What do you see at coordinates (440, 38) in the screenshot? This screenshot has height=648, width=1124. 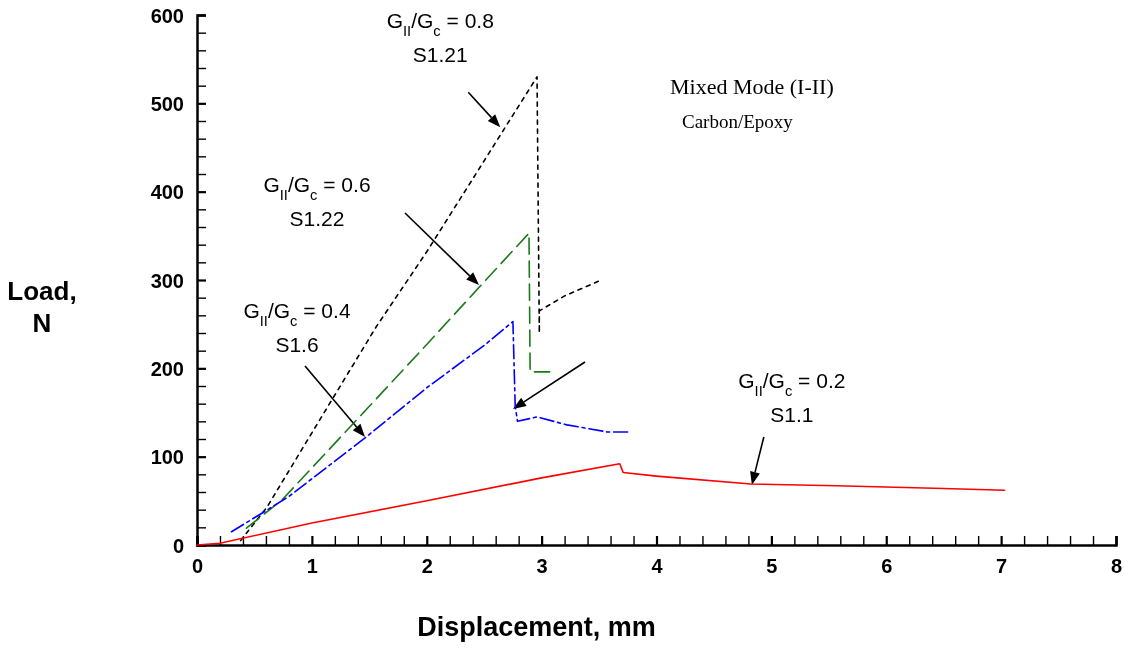 I see `annotation: G$_{II}$/G$_{c}$ = 0.8 S1.21` at bounding box center [440, 38].